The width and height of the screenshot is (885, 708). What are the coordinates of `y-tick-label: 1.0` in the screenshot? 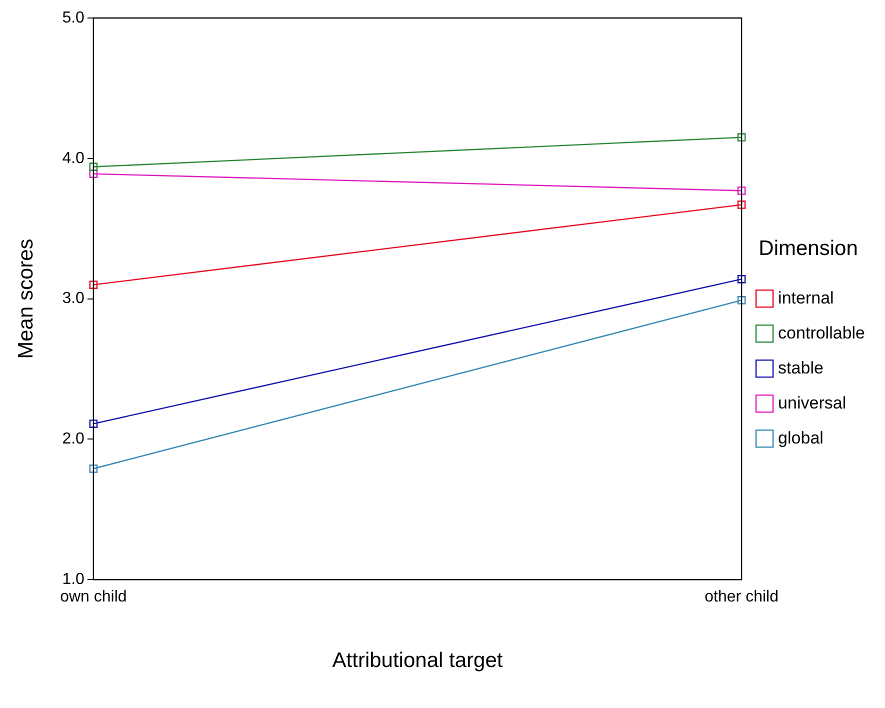 It's located at (73, 579).